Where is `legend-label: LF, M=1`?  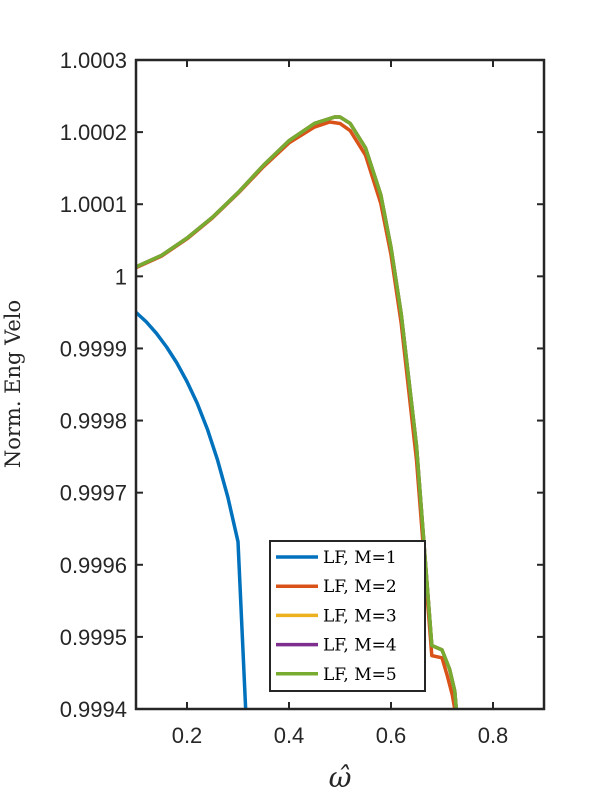 legend-label: LF, M=1 is located at coordinates (360, 558).